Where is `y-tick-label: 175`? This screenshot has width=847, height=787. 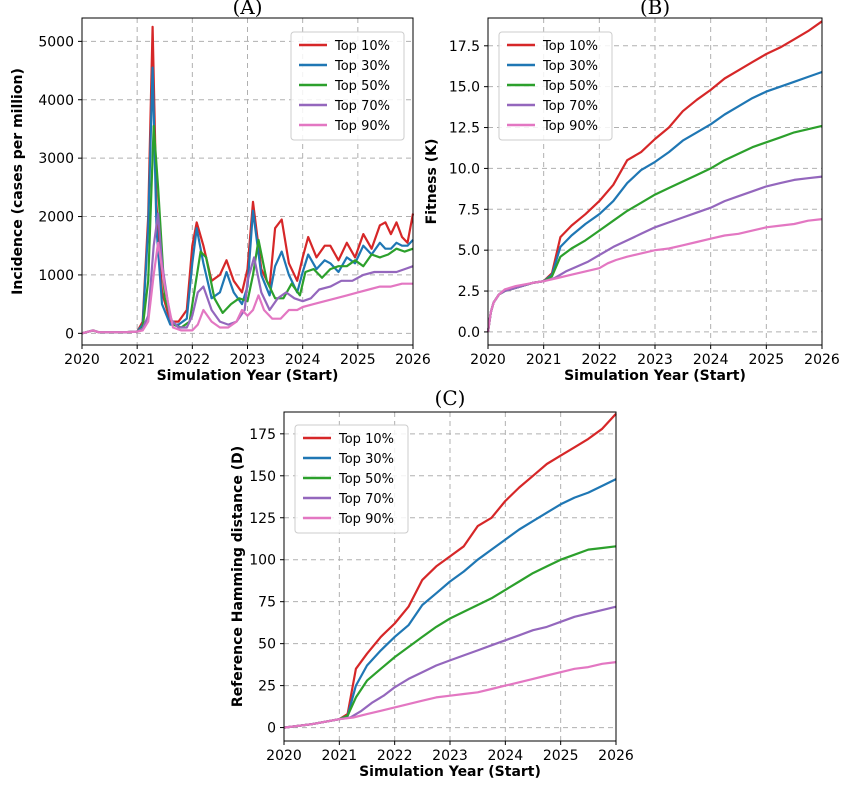
y-tick-label: 175 is located at coordinates (262, 435).